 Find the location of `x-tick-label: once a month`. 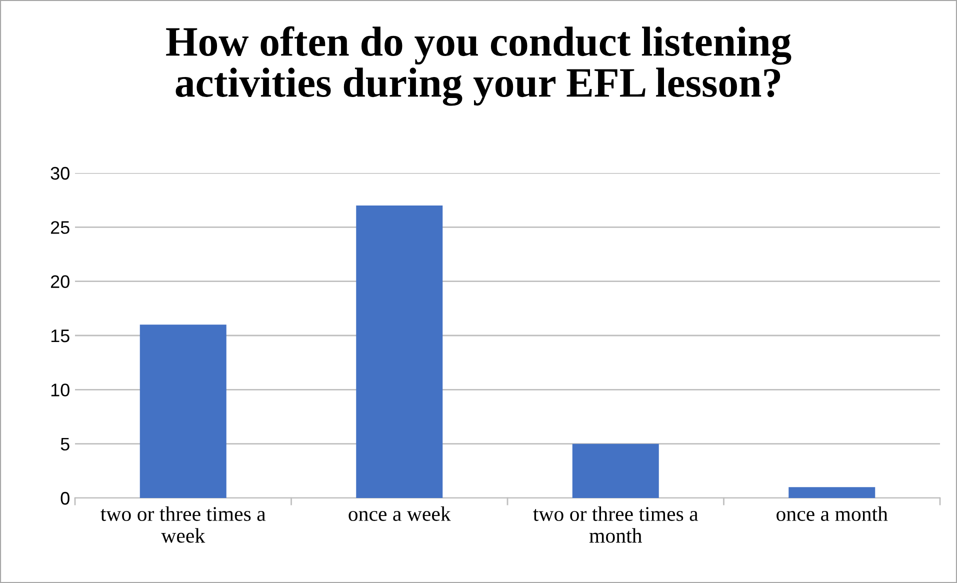

x-tick-label: once a month is located at coordinates (832, 513).